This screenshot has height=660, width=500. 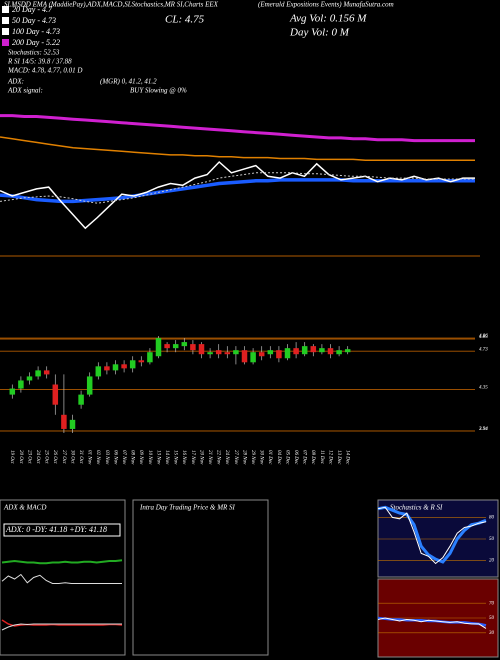 I want to click on legend: ADX: 0 -DY: 41.18 +DY: 41.18, so click(x=56, y=529).